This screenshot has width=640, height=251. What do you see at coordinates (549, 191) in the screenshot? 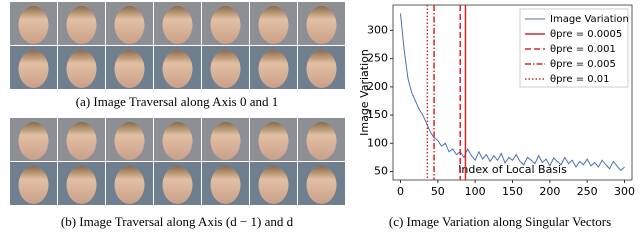
I see `x-tick-label: 200` at bounding box center [549, 191].